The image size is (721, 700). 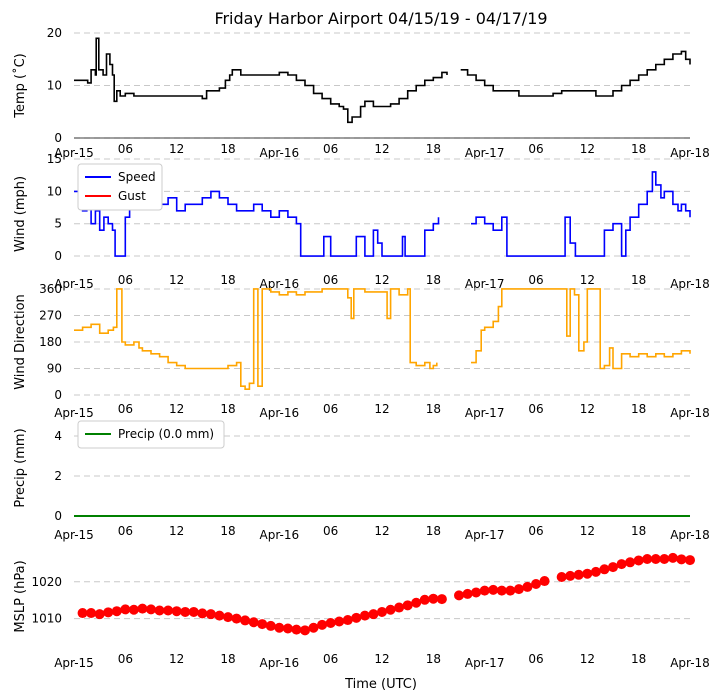 I want to click on legend-precip: Precip (0.0 mm), so click(x=151, y=434).